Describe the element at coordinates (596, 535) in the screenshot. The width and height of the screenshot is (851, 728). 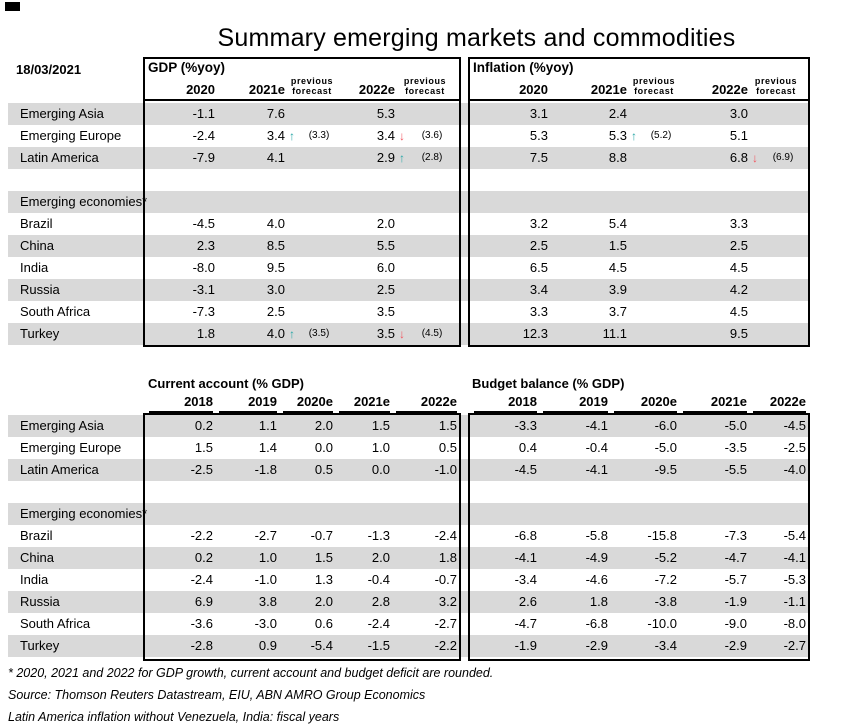
I see `cell-bb-2019: -5.8` at that location.